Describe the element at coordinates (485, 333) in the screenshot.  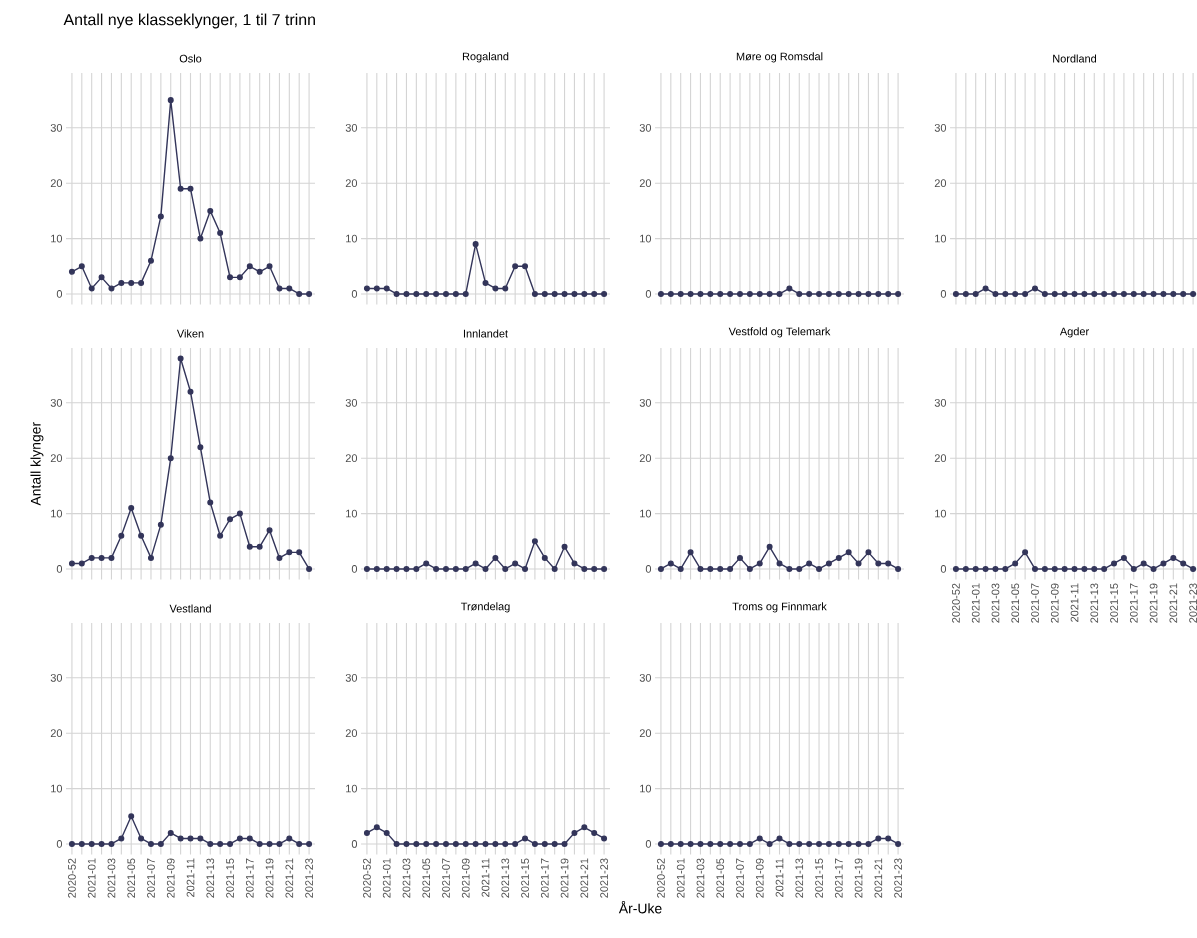
I see `chart-subtitle: Innlandet` at that location.